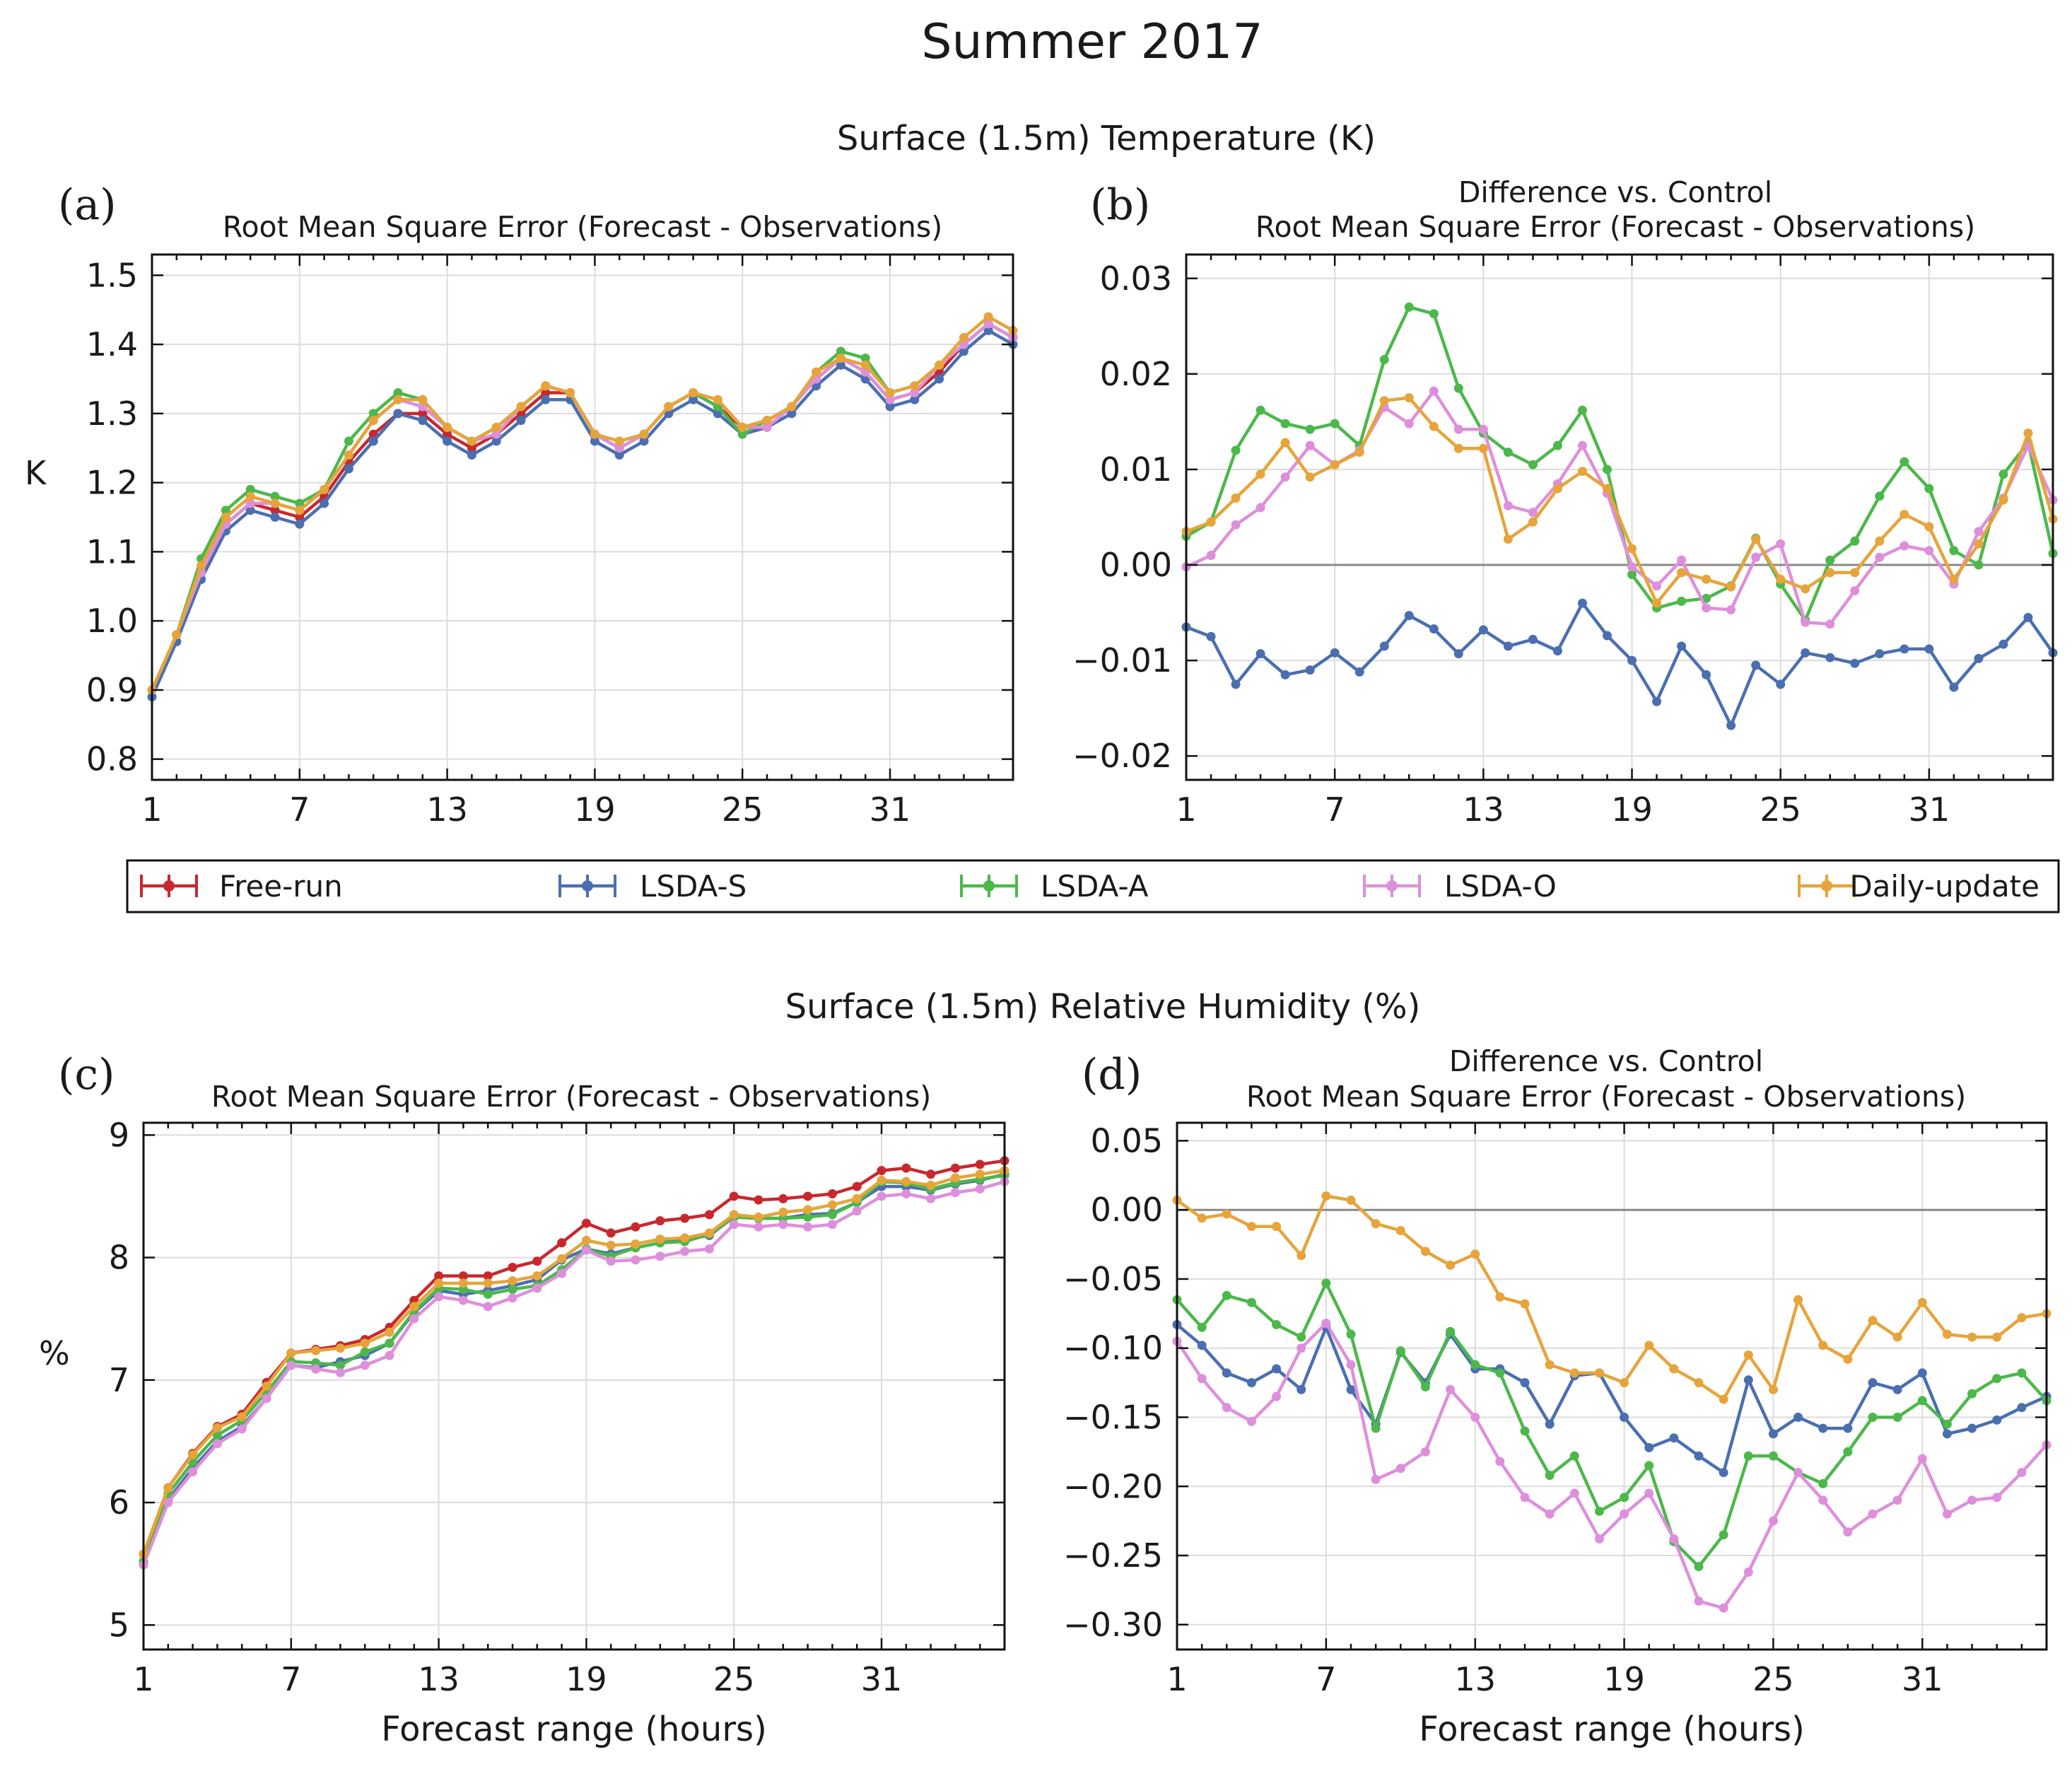 The image size is (2072, 1769). Describe the element at coordinates (1620, 664) in the screenshot. I see `series-line-lsda-s` at that location.